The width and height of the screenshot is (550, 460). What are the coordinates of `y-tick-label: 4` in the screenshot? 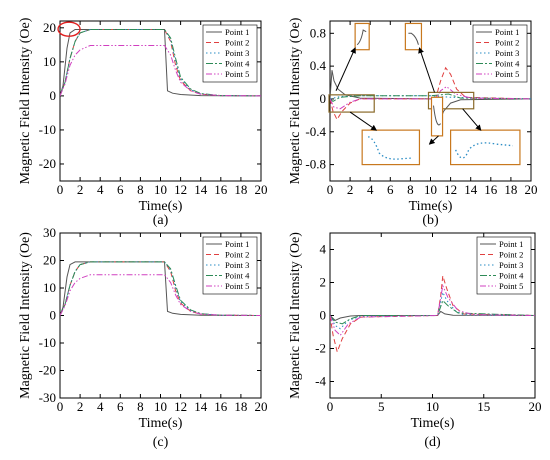 It's located at (323, 249).